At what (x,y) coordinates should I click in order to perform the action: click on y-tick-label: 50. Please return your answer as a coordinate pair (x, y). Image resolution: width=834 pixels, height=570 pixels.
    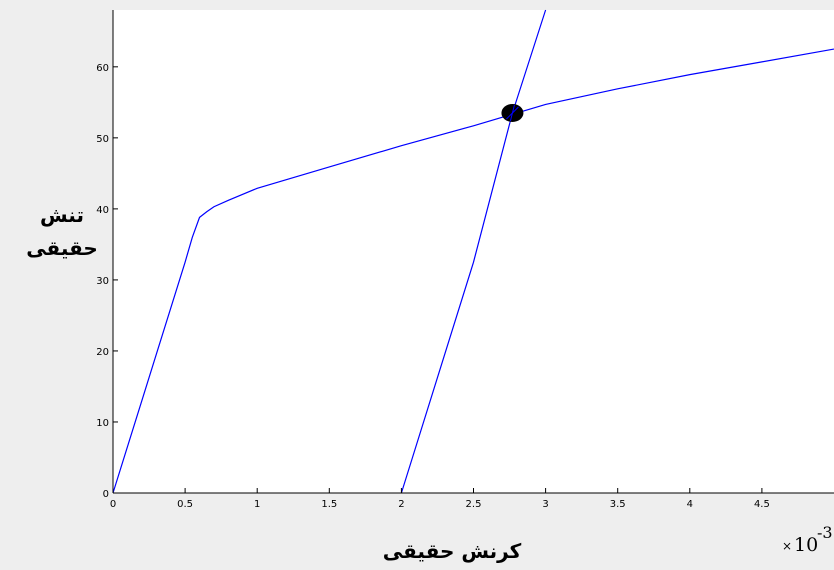
    Looking at the image, I should click on (102, 139).